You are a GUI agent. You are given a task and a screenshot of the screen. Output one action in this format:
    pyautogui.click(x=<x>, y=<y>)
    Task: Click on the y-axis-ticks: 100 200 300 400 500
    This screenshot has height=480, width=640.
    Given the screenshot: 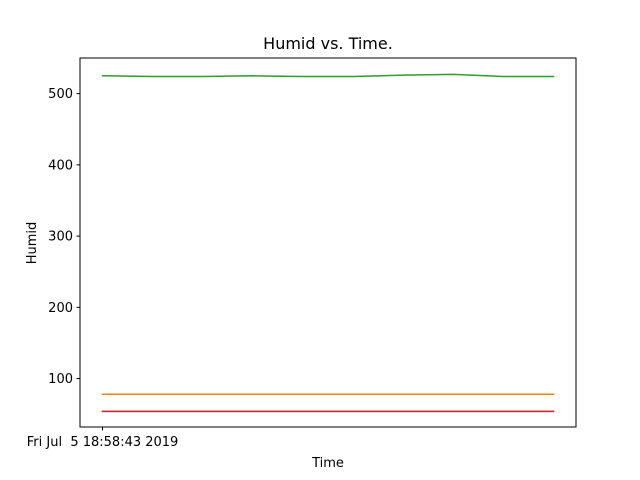 What is the action you would take?
    pyautogui.click(x=64, y=237)
    